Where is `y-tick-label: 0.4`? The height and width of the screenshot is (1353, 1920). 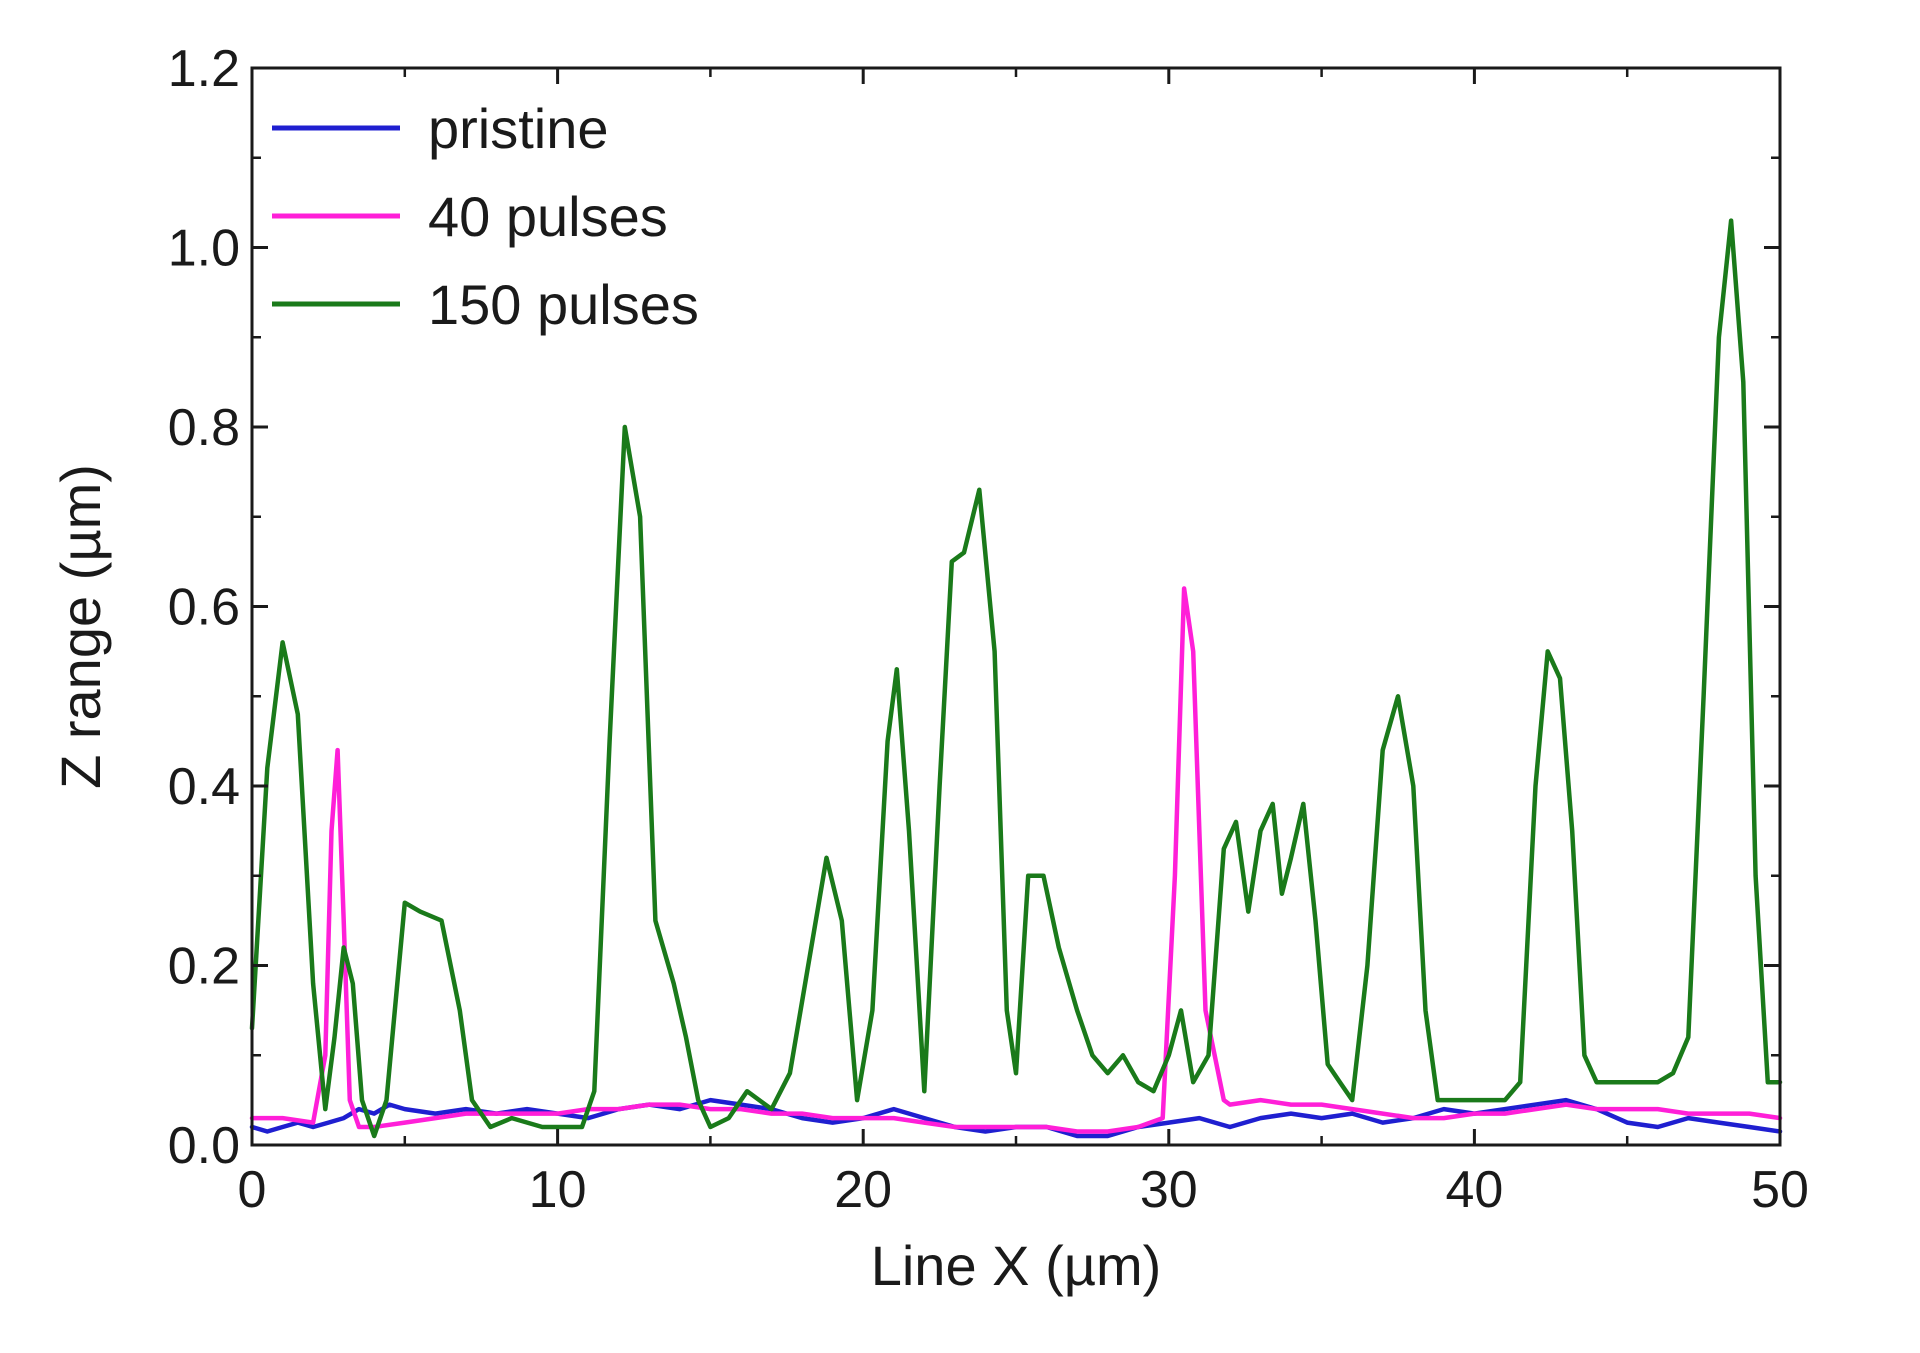 y-tick-label: 0.4 is located at coordinates (204, 787).